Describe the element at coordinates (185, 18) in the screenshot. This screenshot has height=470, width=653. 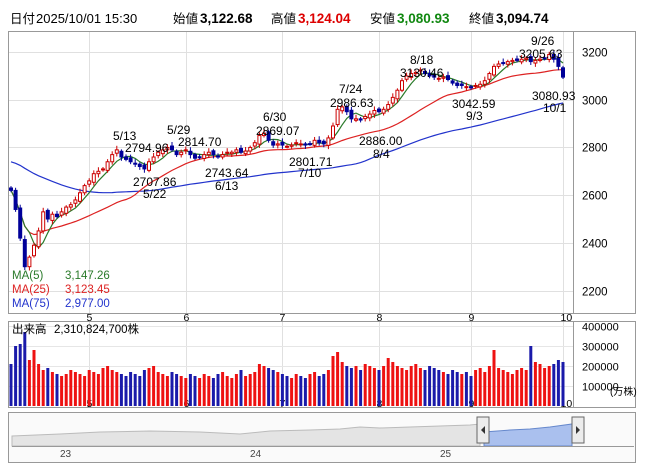
I see `open-label: 始値` at that location.